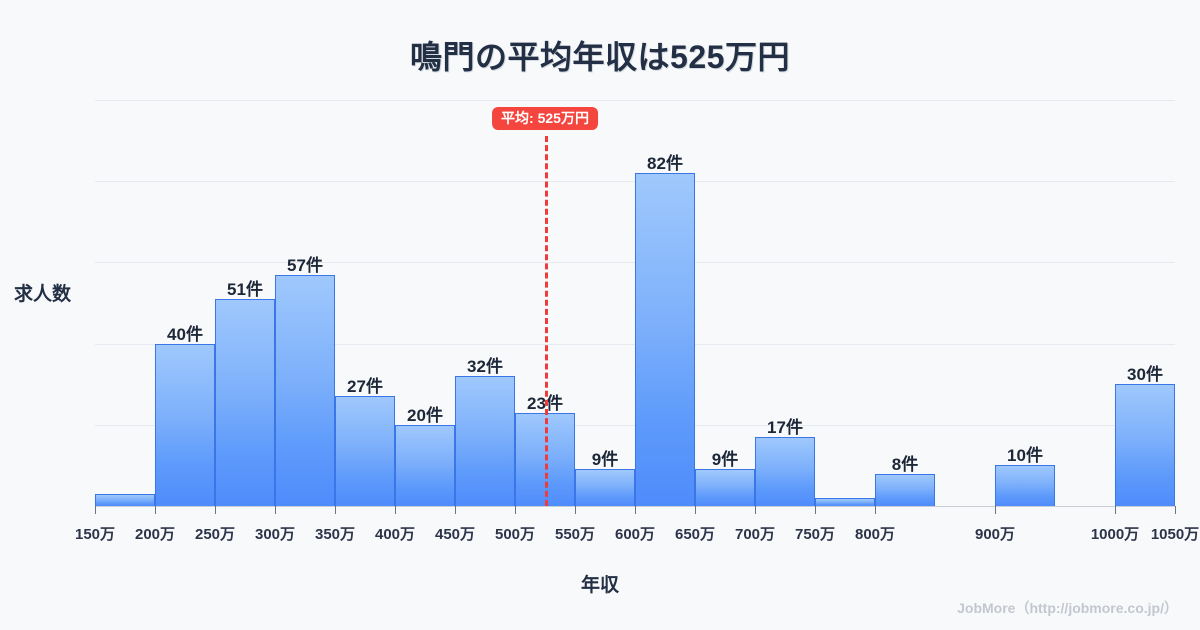  Describe the element at coordinates (546, 321) in the screenshot. I see `average-line` at that location.